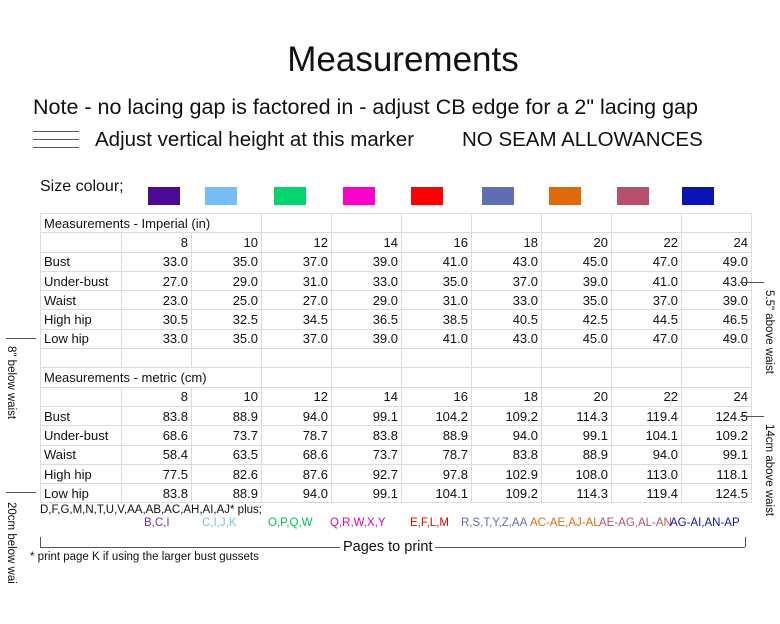 This screenshot has width=780, height=624. Describe the element at coordinates (576, 319) in the screenshot. I see `measurement-value: 42.5` at that location.